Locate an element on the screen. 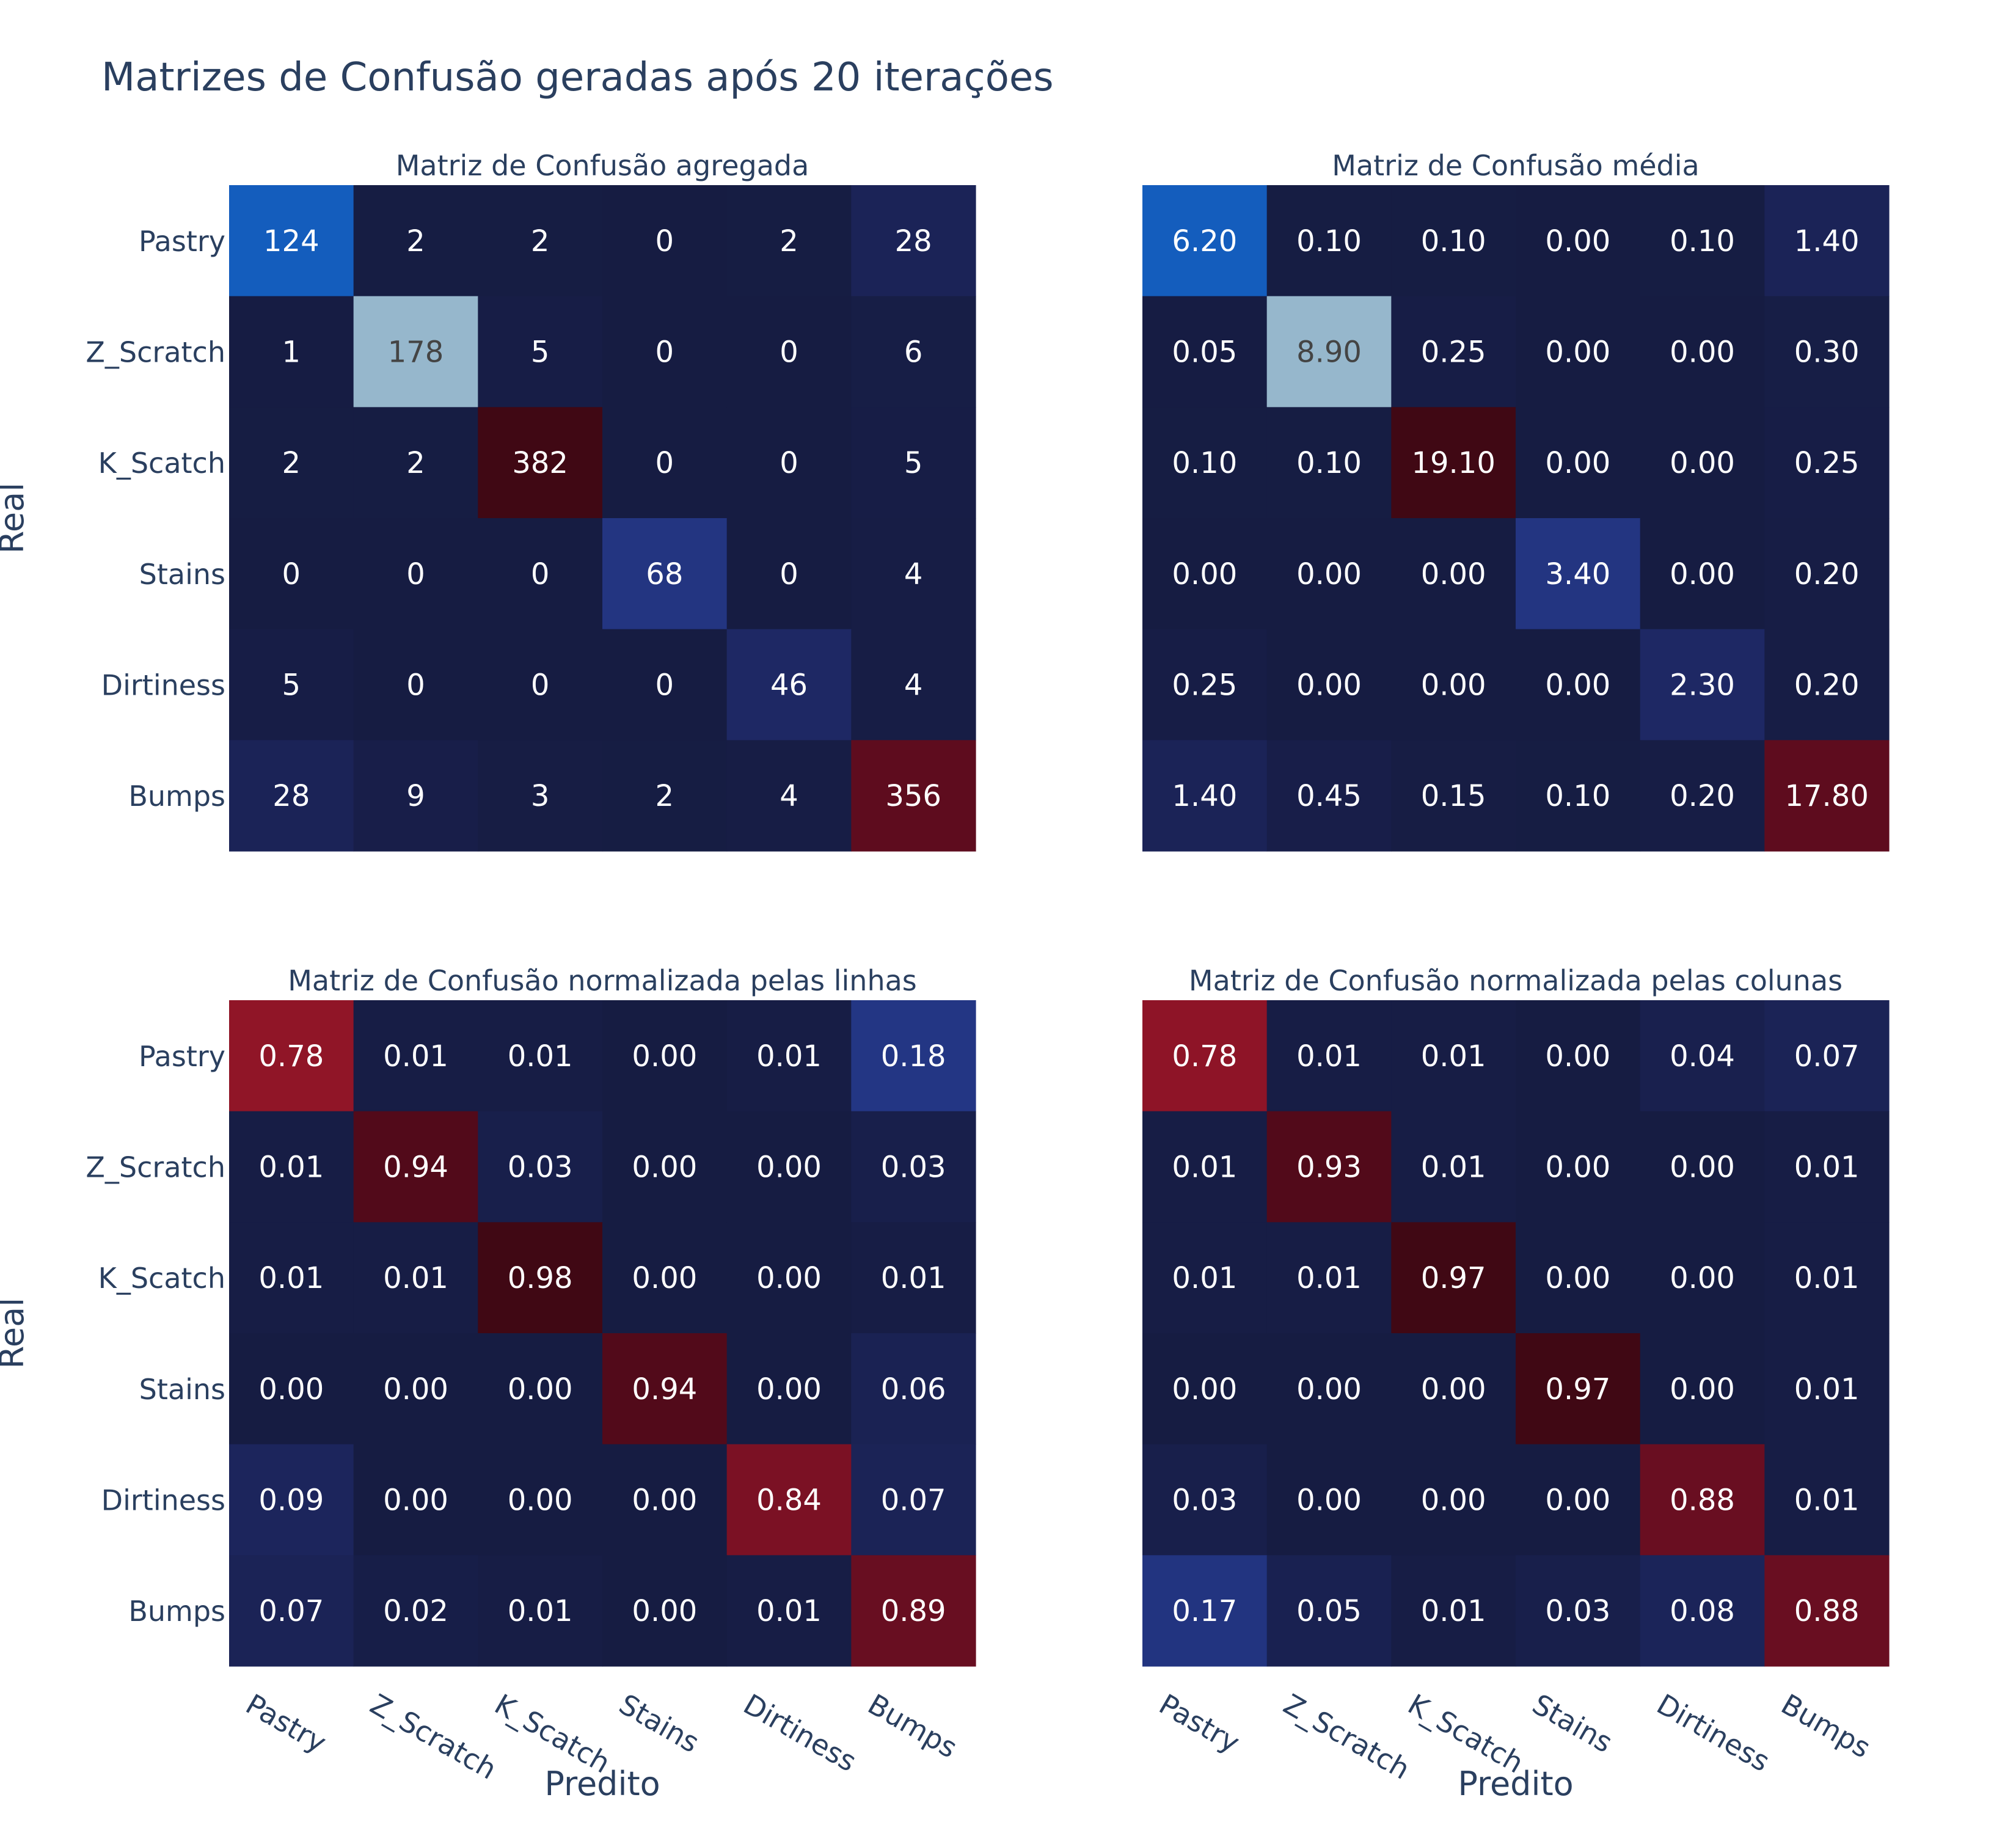  cell-value-label: 28 is located at coordinates (291, 796).